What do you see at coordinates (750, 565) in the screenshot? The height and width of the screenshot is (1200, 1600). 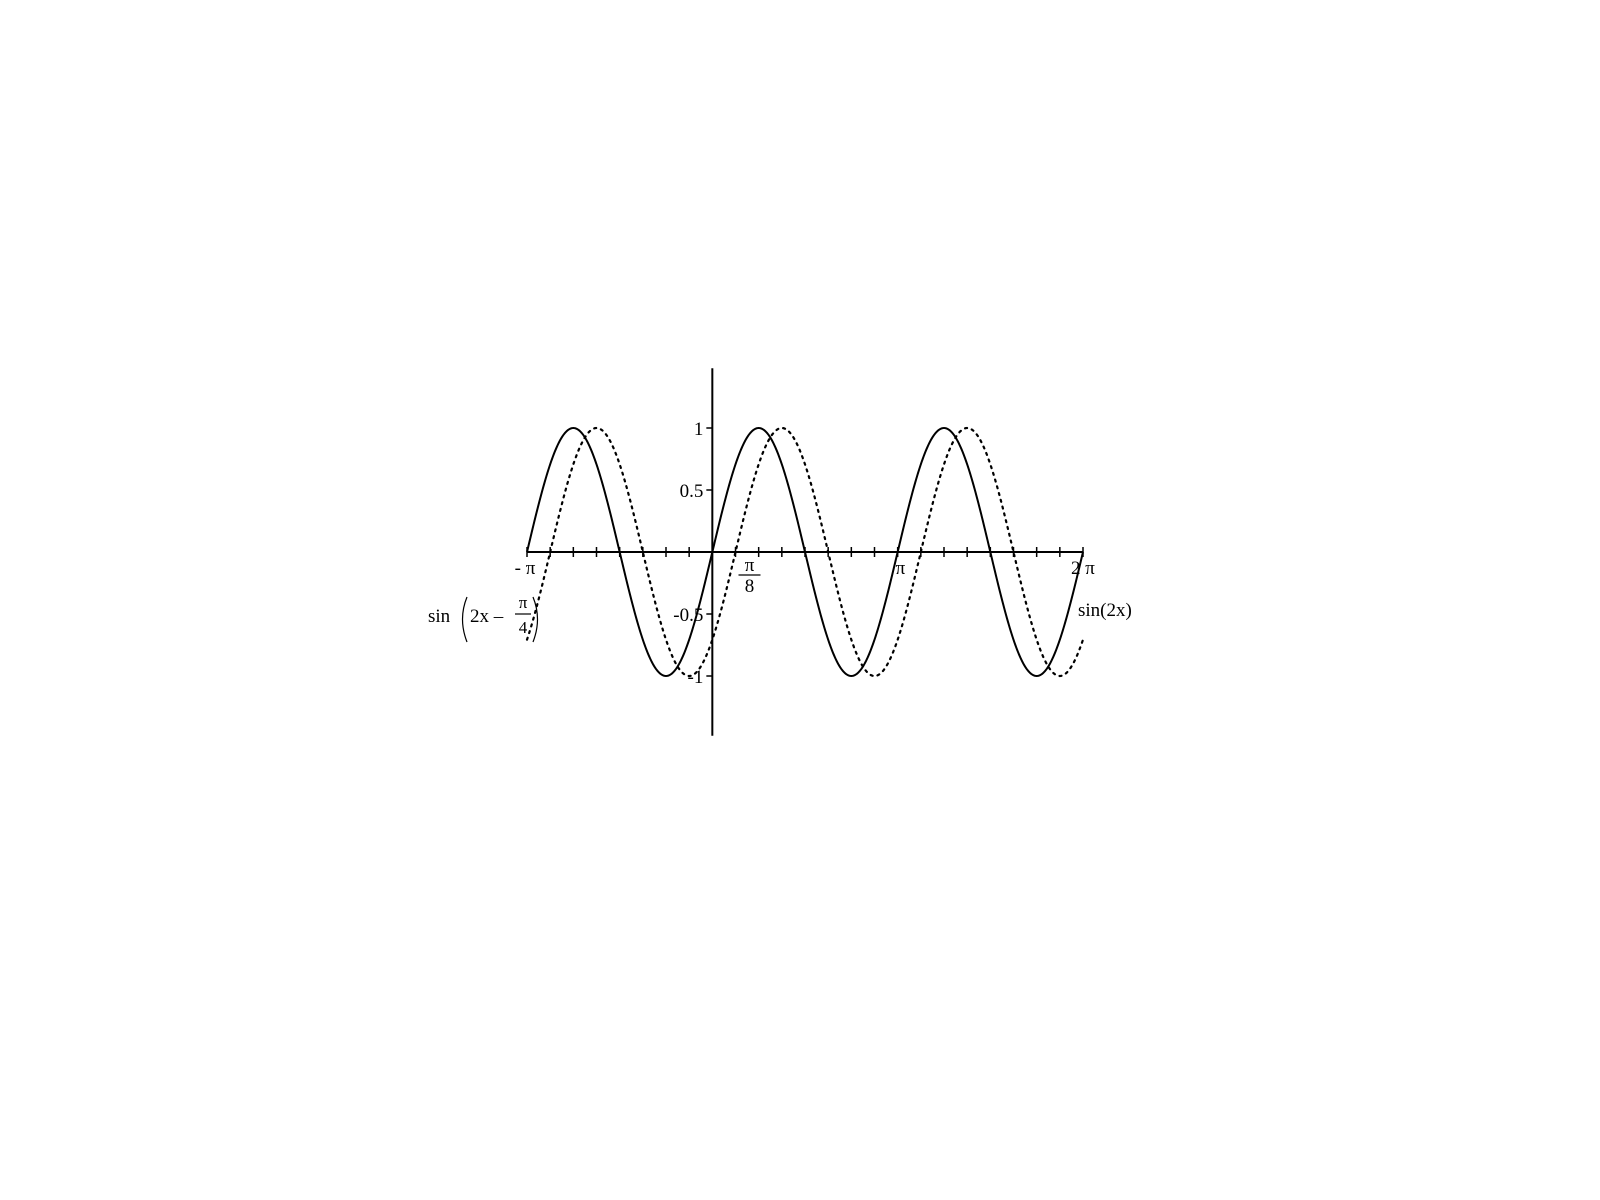 I see `x-tick-label-pi-over-8-numerator: π` at bounding box center [750, 565].